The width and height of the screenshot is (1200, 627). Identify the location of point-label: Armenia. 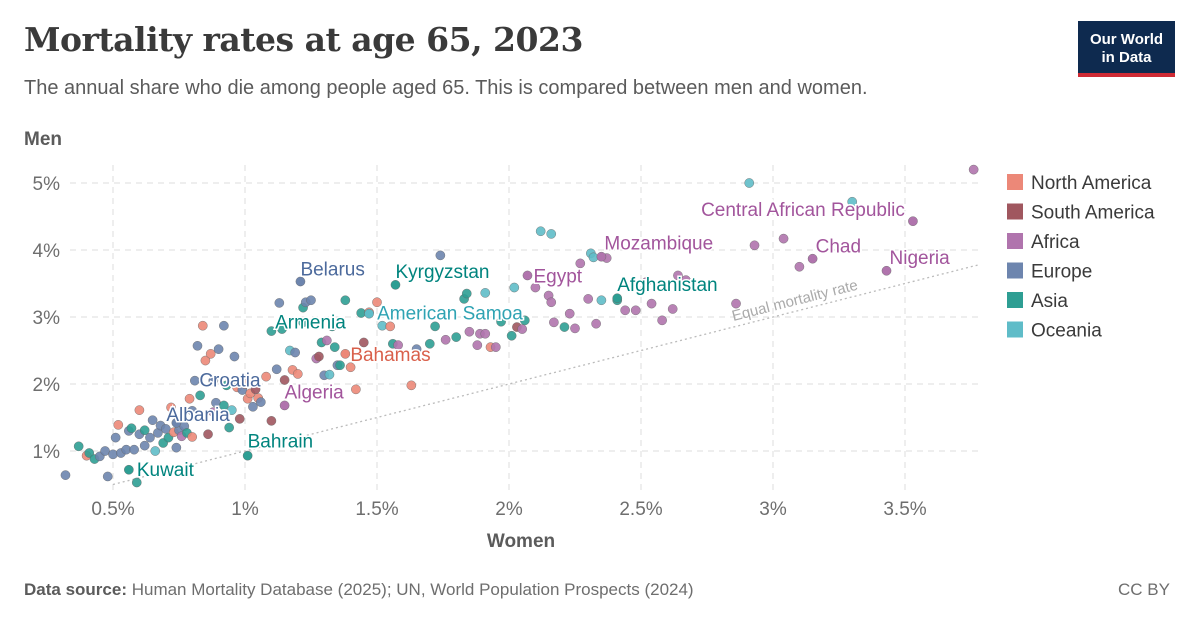
(310, 322).